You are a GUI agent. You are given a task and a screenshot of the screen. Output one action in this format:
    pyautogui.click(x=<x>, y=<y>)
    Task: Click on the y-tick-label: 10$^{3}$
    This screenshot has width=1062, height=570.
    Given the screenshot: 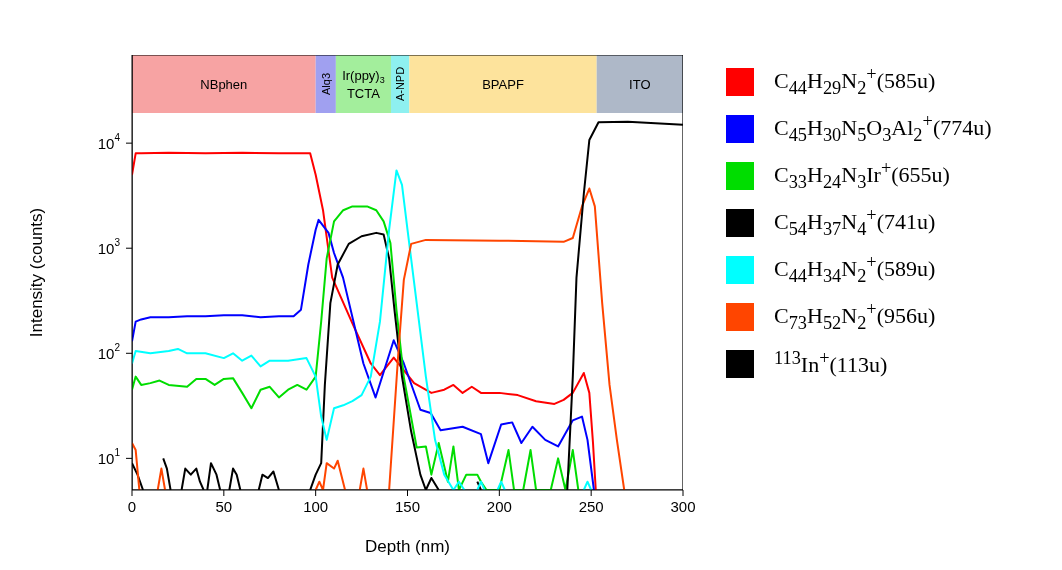 What is the action you would take?
    pyautogui.click(x=109, y=247)
    